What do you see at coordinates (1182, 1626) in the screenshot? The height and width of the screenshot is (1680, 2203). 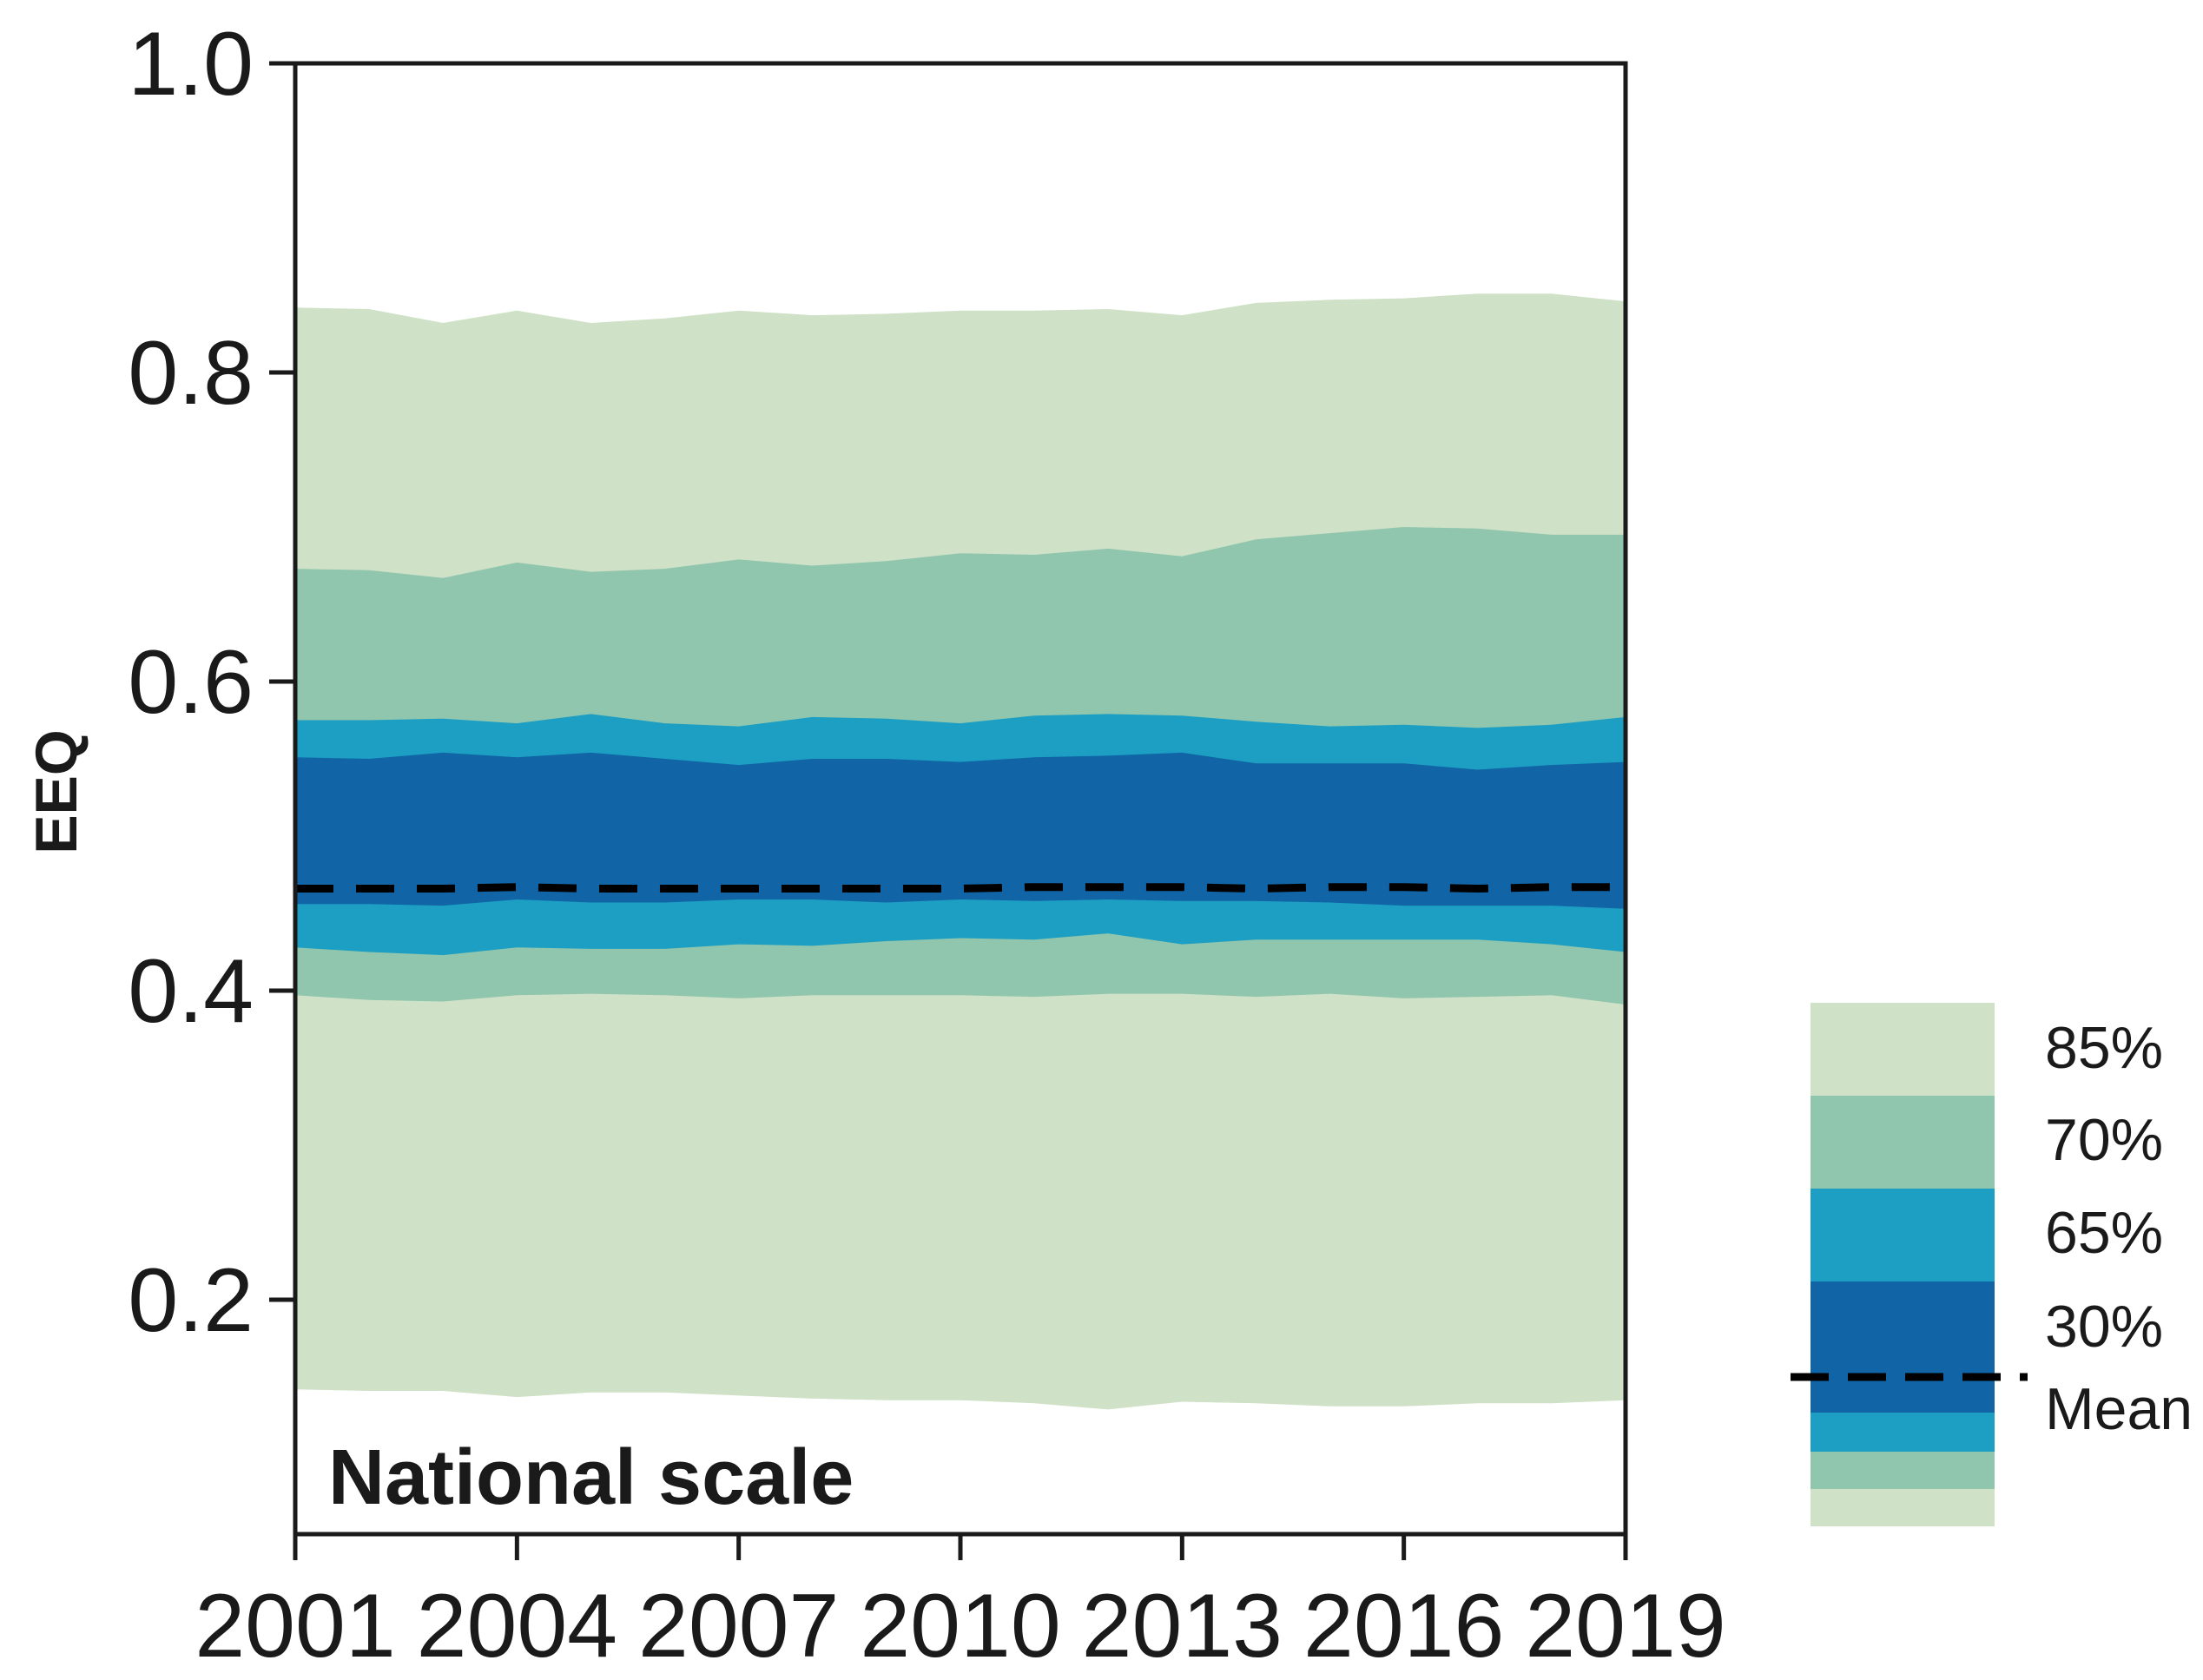 I see `x-tick-label: 2013` at bounding box center [1182, 1626].